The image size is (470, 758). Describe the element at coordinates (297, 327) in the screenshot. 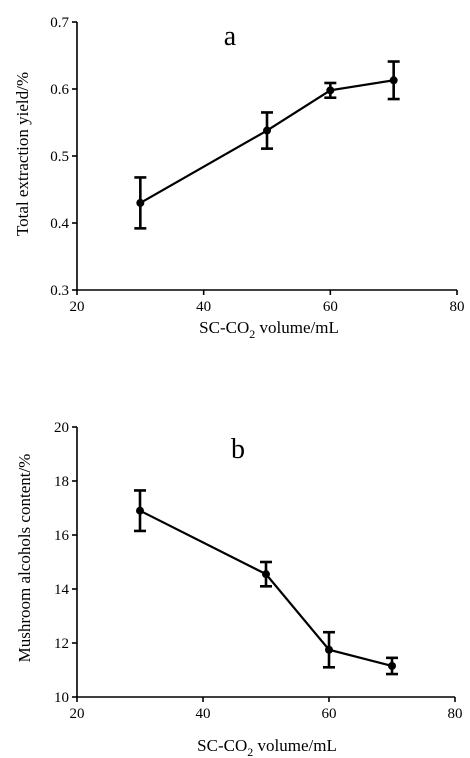

I see `panel-a-x-axis-label-tail: volume/mL` at that location.